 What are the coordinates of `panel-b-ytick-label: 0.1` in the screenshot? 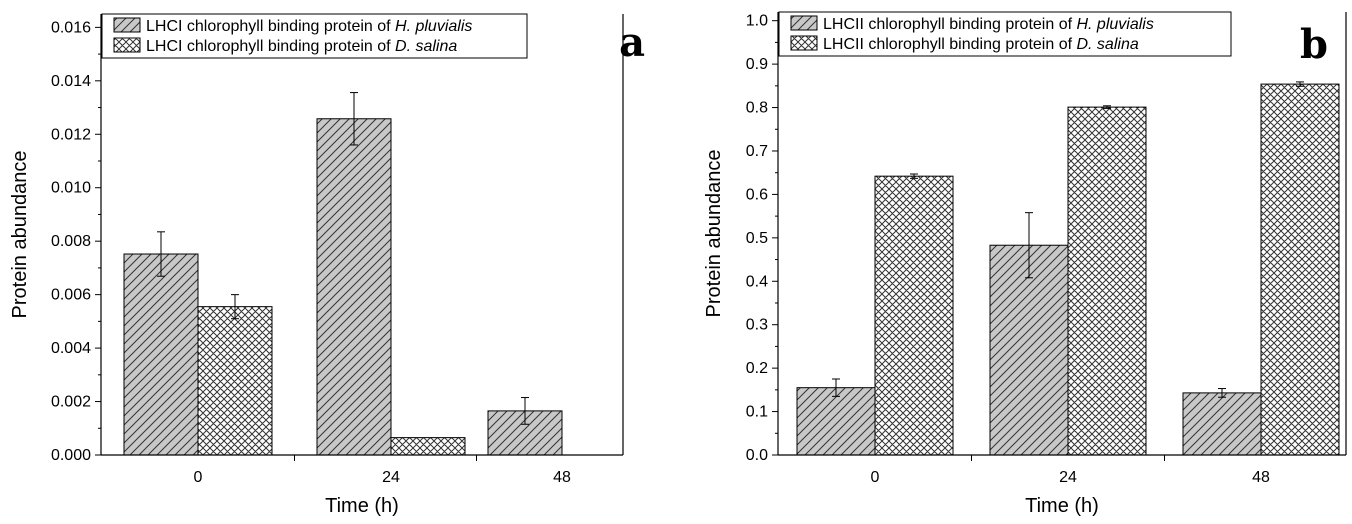 It's located at (757, 412).